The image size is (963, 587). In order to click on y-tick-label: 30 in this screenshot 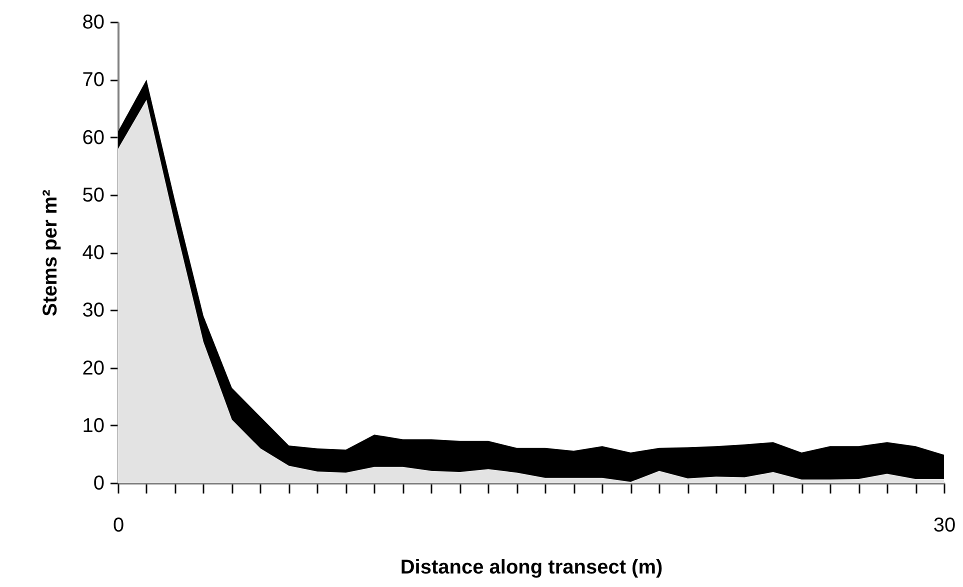, I will do `click(93, 311)`.